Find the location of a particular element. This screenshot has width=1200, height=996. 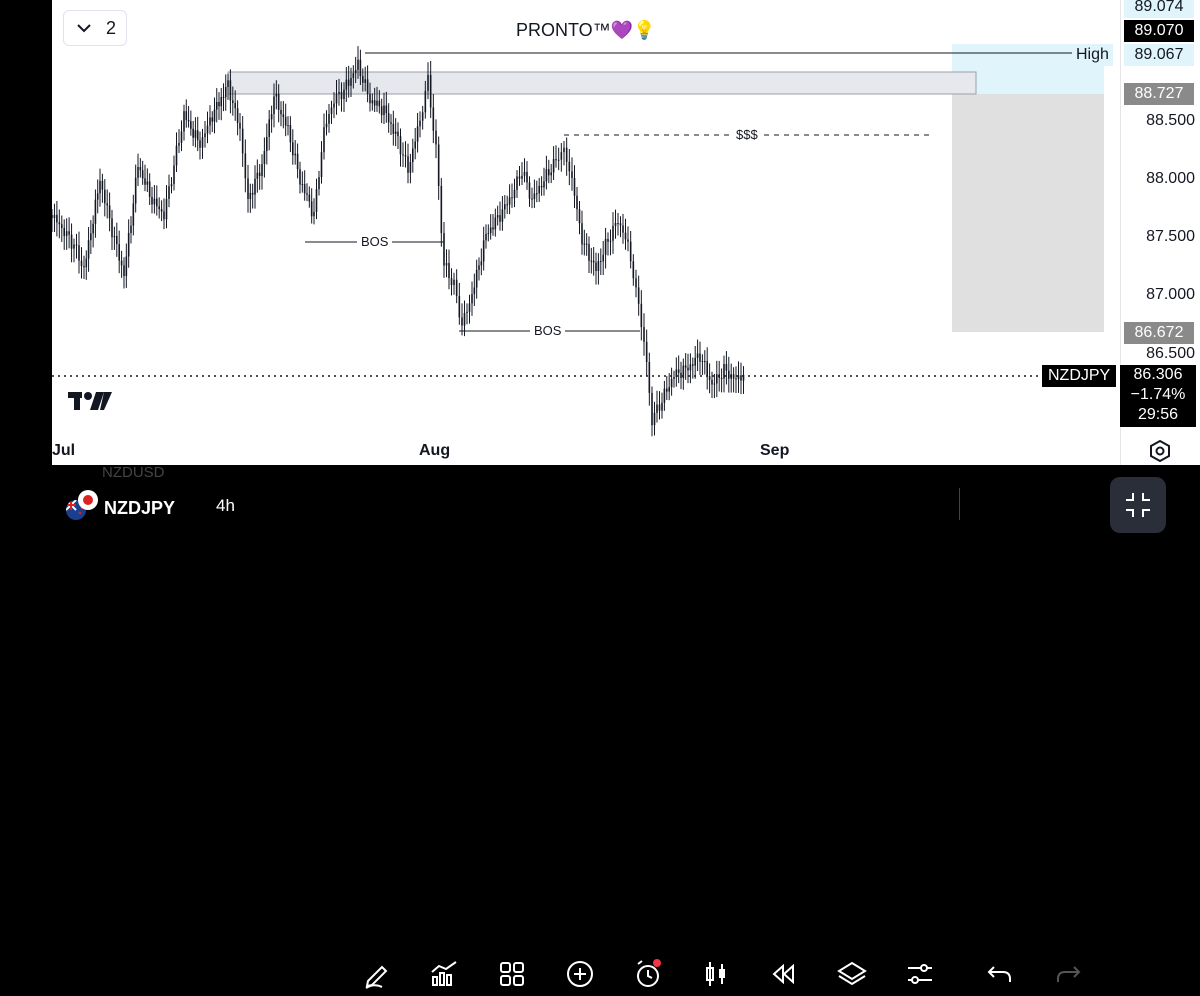

gear-icon is located at coordinates (1160, 451).